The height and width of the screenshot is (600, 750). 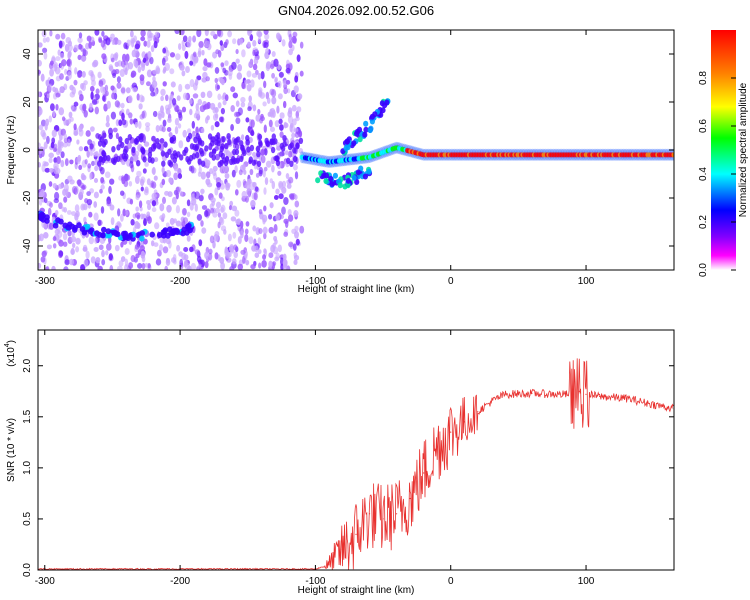 What do you see at coordinates (27, 570) in the screenshot?
I see `snr-ytick-label: 0.0` at bounding box center [27, 570].